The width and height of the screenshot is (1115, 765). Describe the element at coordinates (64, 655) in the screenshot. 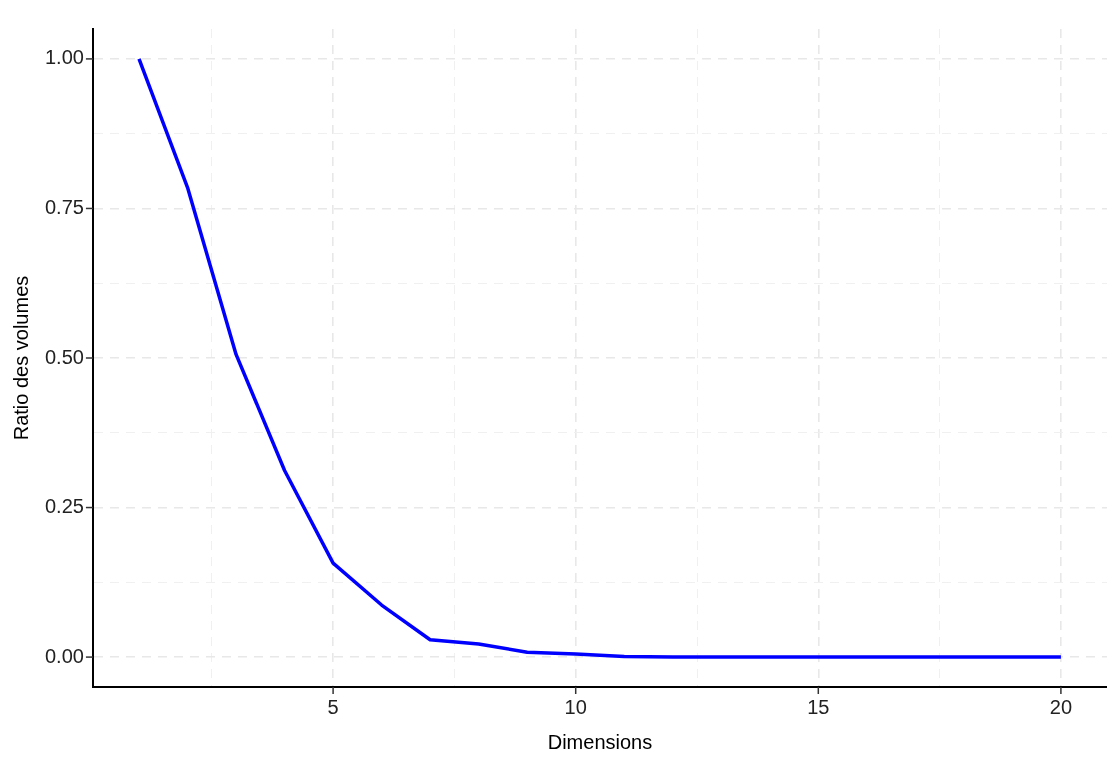

I see `y-tick-label: 0.00` at that location.